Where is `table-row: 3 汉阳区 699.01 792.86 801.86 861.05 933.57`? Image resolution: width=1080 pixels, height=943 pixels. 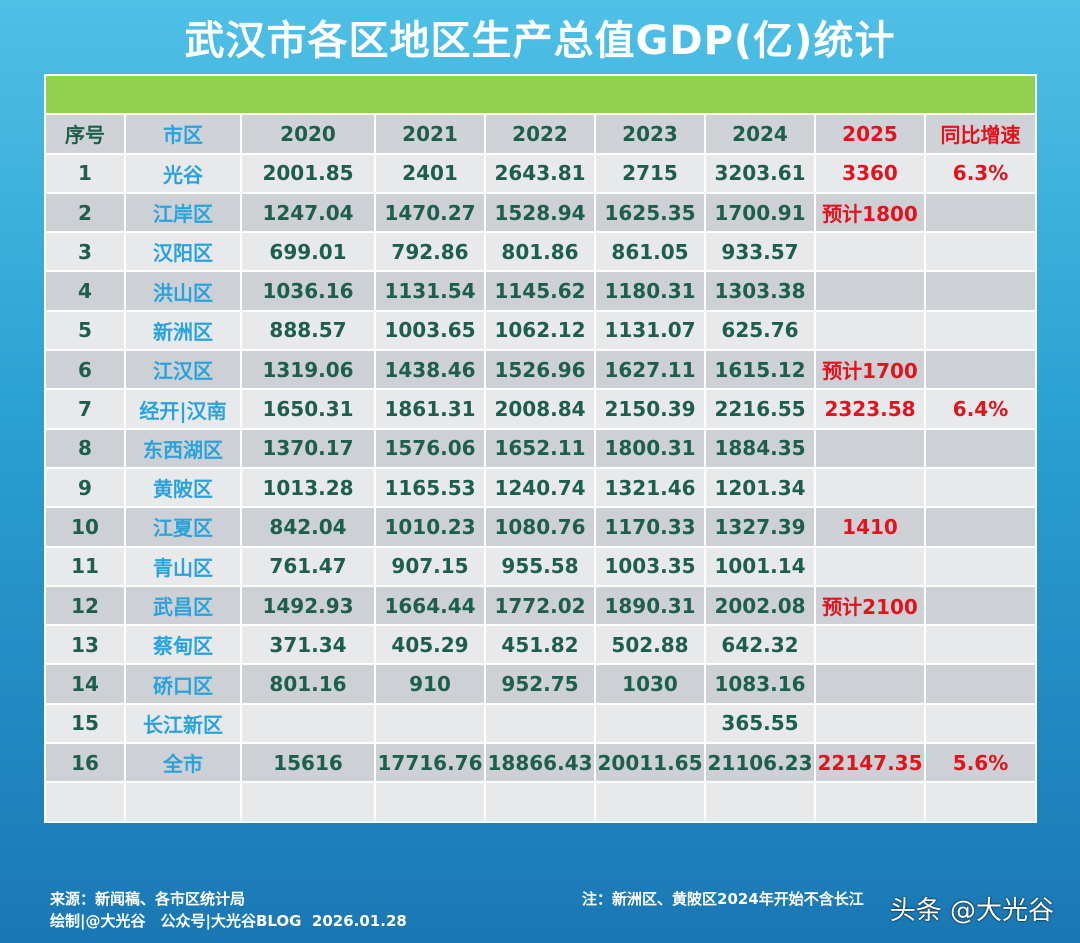
table-row: 3 汉阳区 699.01 792.86 801.86 861.05 933.57 is located at coordinates (541, 252).